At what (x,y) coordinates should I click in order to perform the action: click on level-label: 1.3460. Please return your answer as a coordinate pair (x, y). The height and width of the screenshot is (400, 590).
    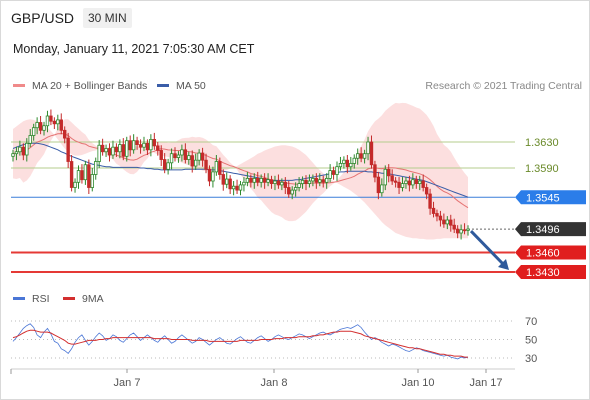
    Looking at the image, I should click on (543, 254).